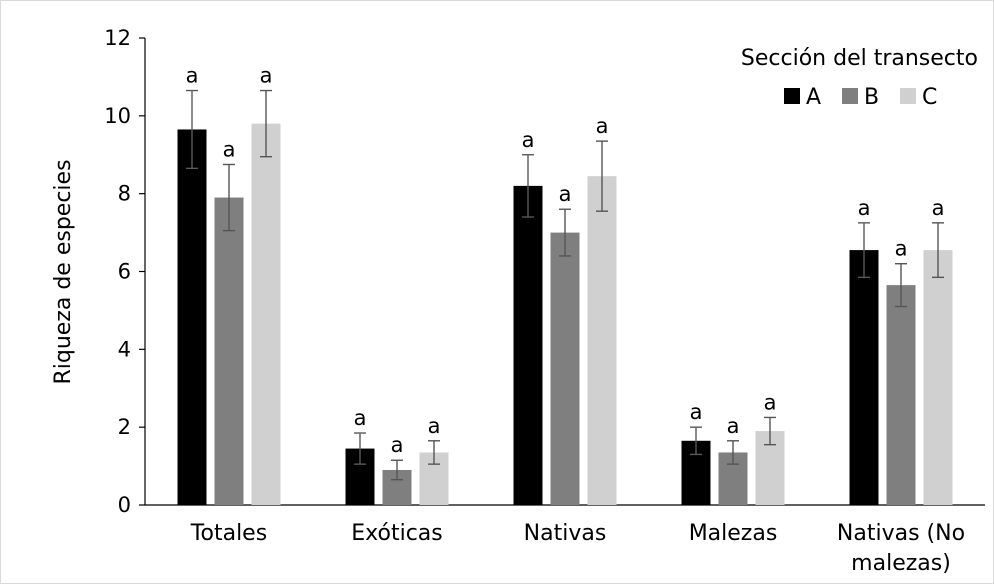 This screenshot has width=994, height=584. What do you see at coordinates (228, 533) in the screenshot?
I see `x-category-label: Totales` at bounding box center [228, 533].